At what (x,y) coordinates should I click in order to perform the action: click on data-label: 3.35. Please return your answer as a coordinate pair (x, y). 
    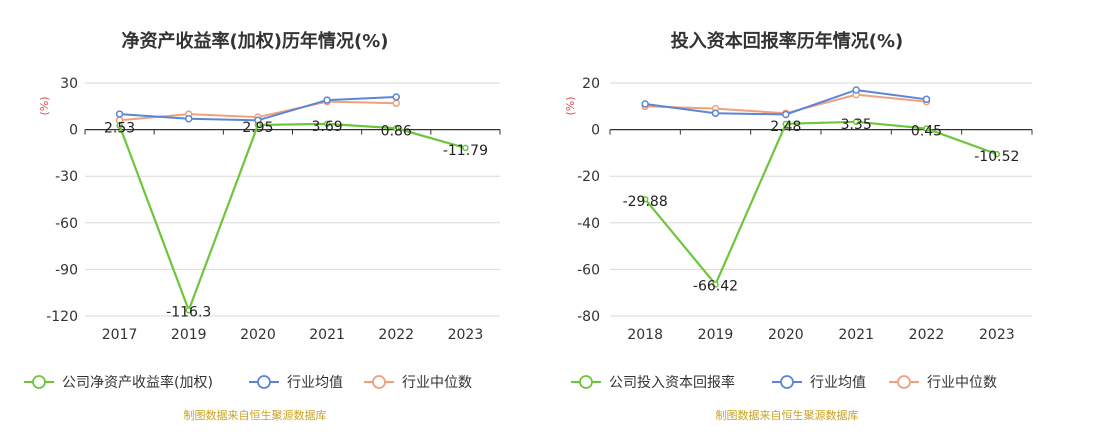
    Looking at the image, I should click on (856, 125).